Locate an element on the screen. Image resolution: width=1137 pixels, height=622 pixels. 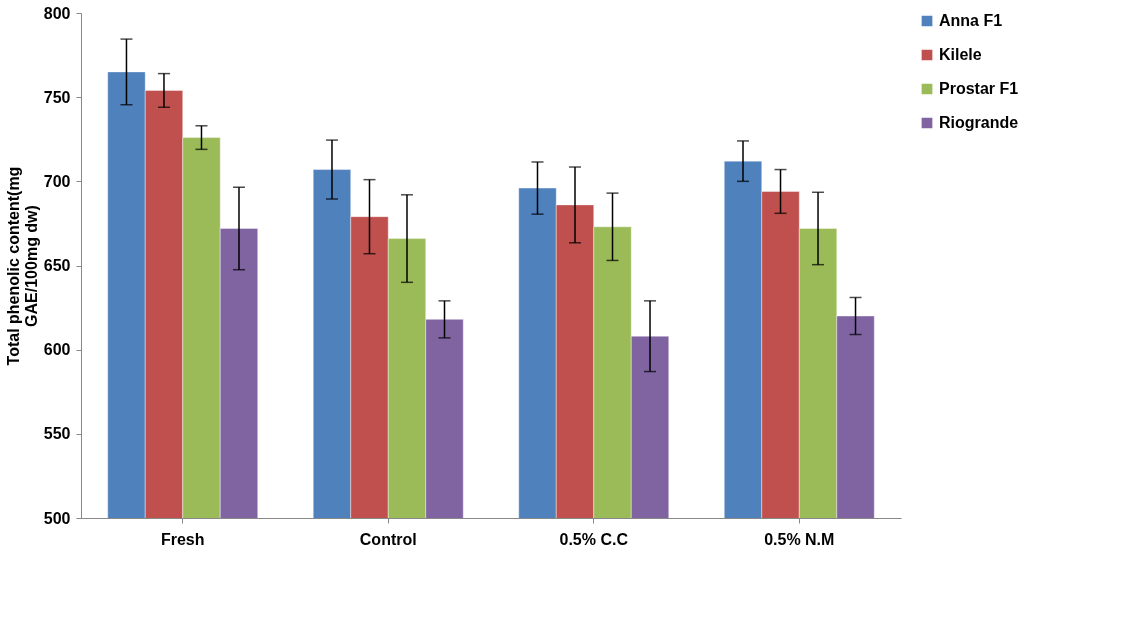
y-tick-label: 800 is located at coordinates (57, 13).